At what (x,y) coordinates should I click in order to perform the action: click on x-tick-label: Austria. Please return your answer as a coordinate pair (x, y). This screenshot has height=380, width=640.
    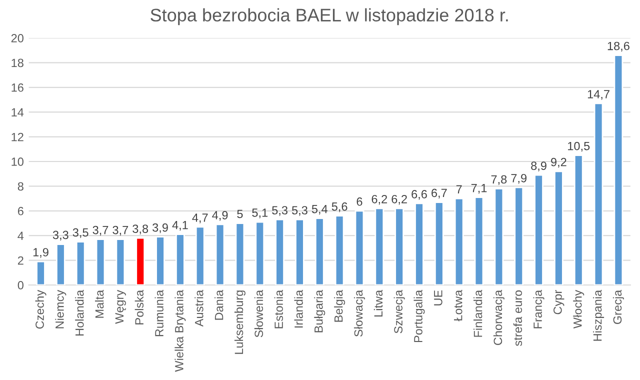
    Looking at the image, I should click on (199, 308).